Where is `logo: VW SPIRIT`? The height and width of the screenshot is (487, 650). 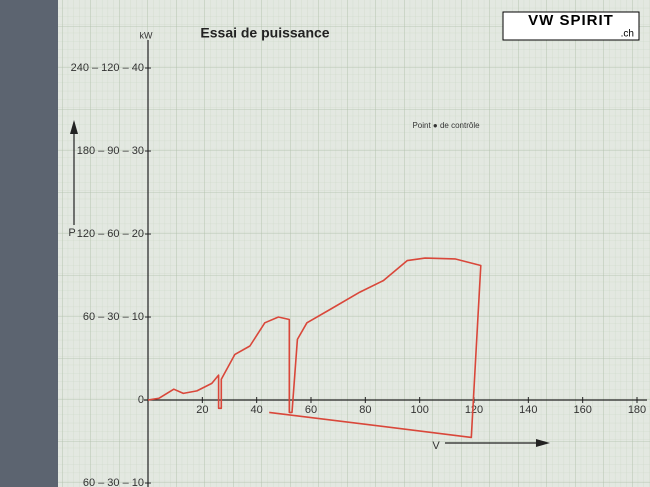
logo: VW SPIRIT is located at coordinates (571, 20).